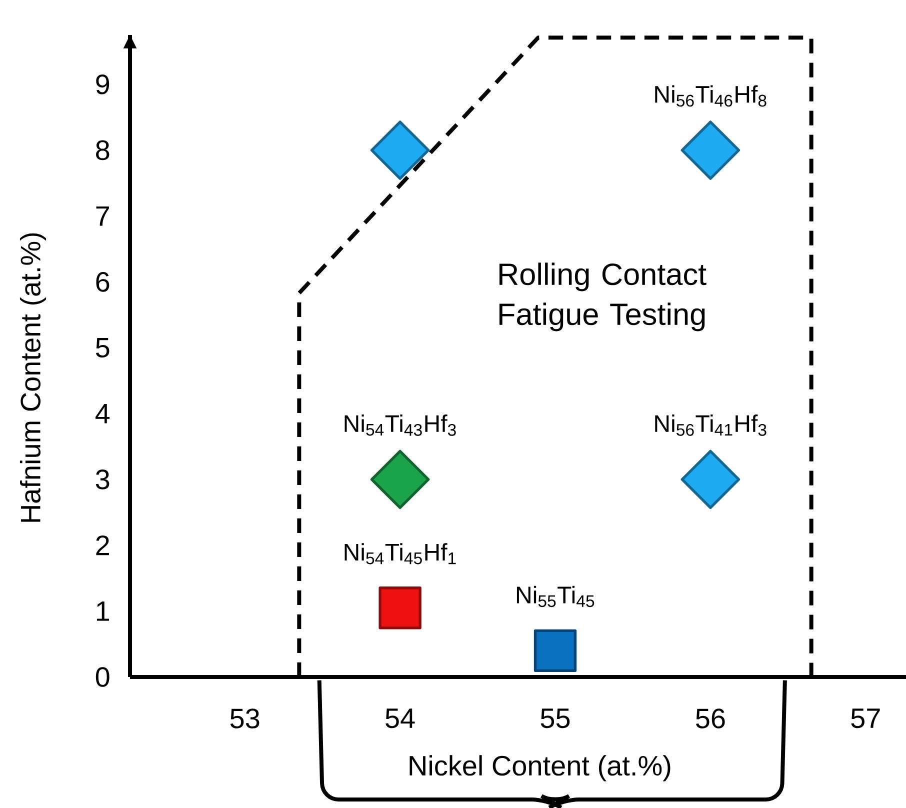 The image size is (906, 808). What do you see at coordinates (33, 377) in the screenshot?
I see `y-axis-title: Hafnium Content (at.%)` at bounding box center [33, 377].